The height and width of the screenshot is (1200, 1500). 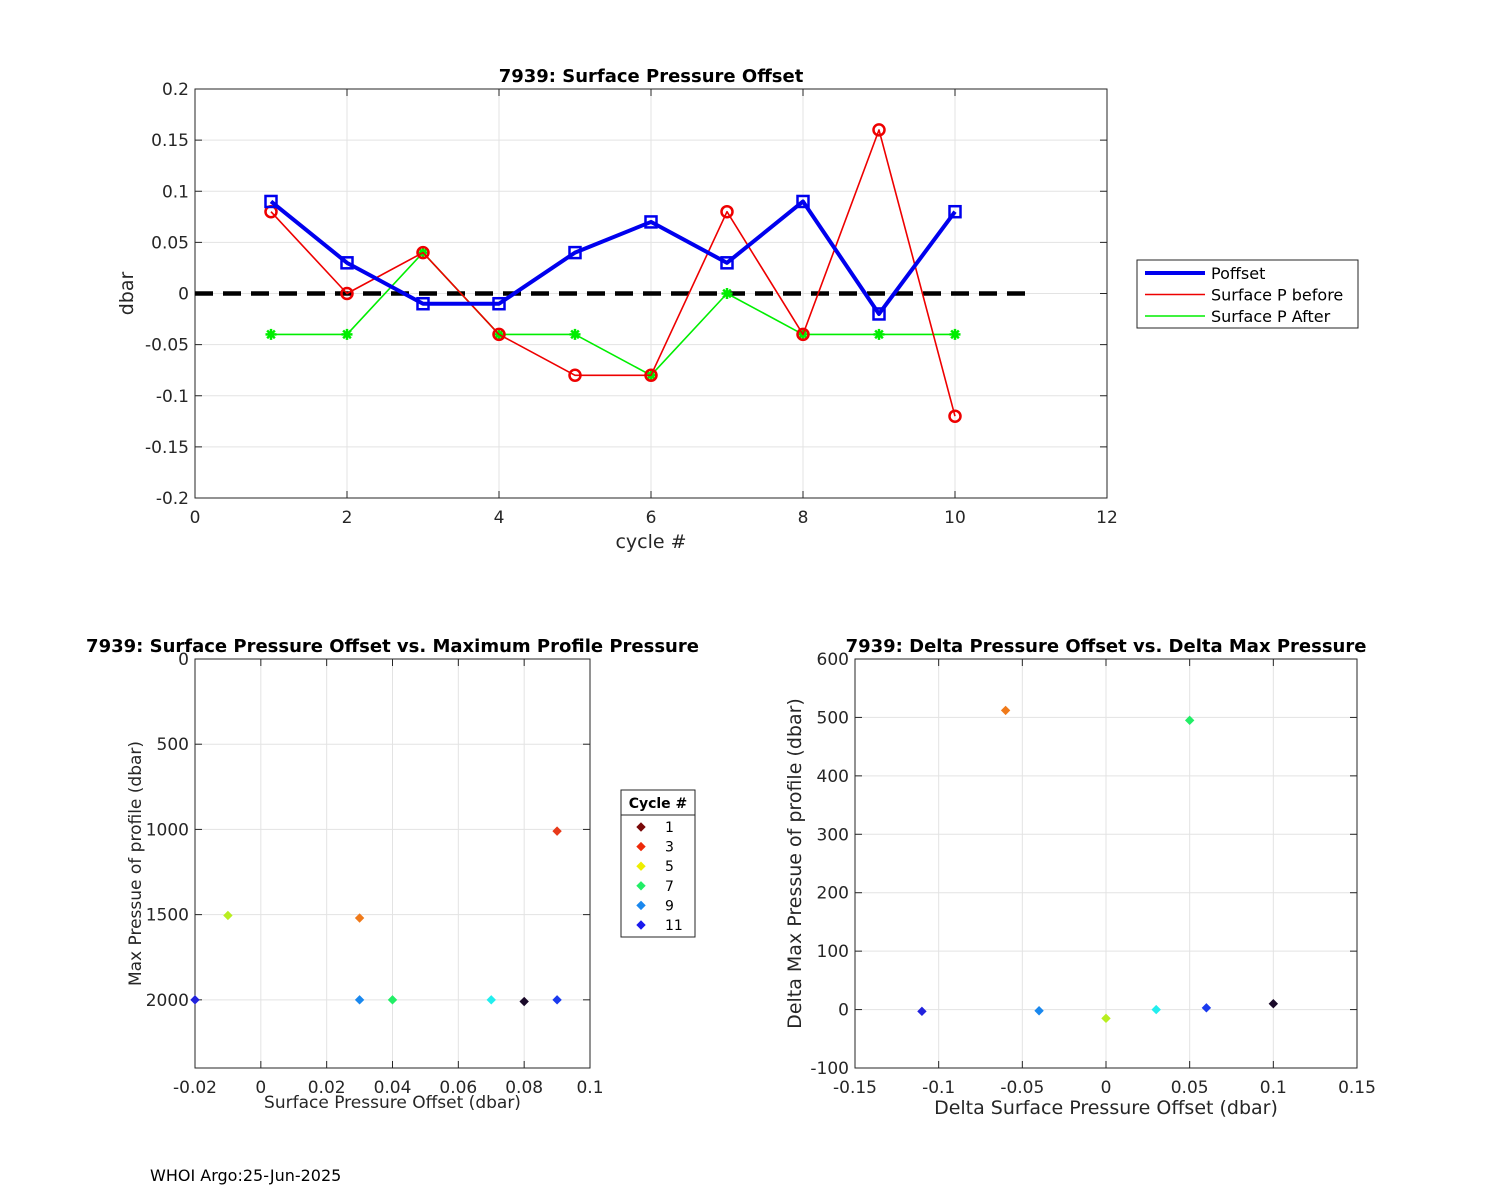 I want to click on chart3-y-tick-label: 0, so click(x=843, y=1011).